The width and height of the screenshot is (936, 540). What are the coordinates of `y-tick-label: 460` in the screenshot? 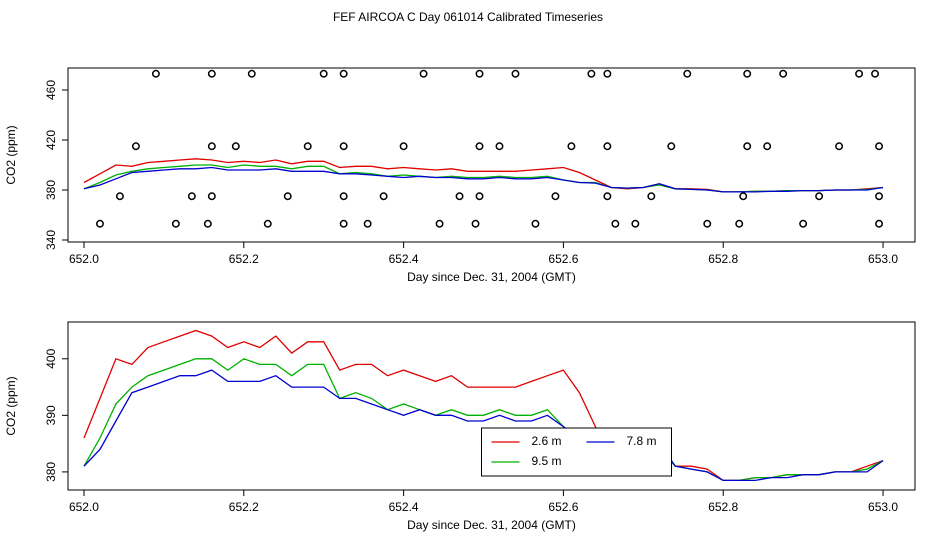 It's located at (51, 90).